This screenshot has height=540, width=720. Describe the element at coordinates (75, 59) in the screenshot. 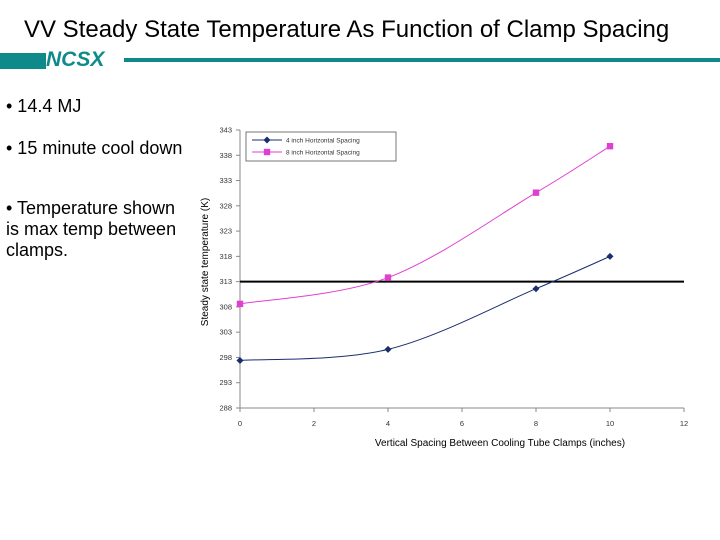

I see `brand-logo: NCSX` at that location.